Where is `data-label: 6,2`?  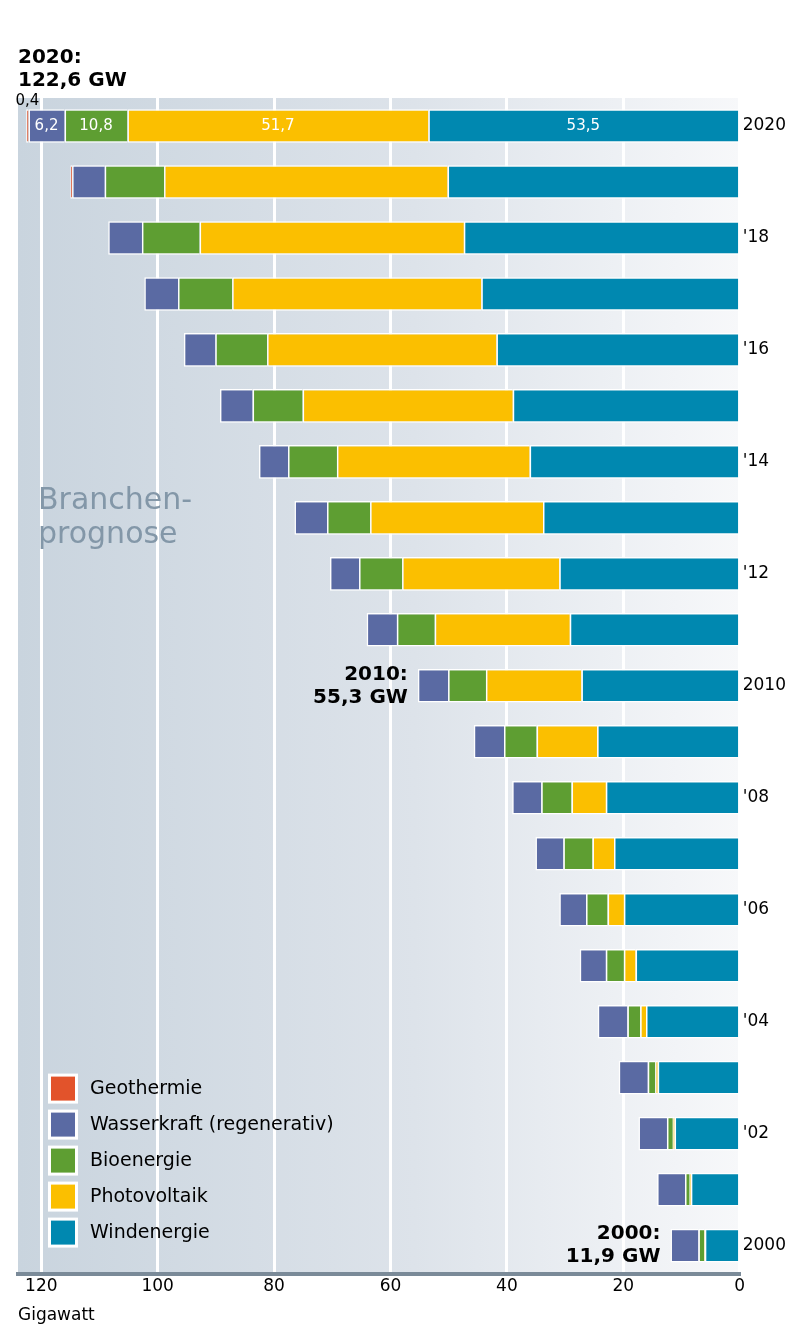
data-label: 6,2 is located at coordinates (46, 124).